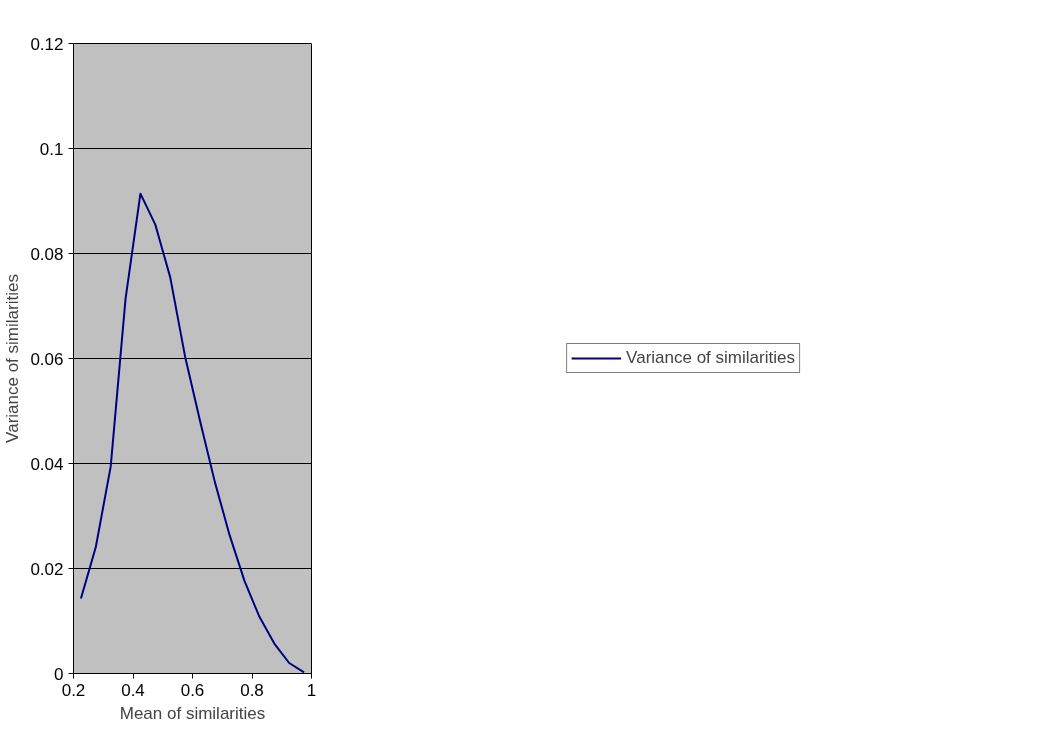  I want to click on x-tick-label: 0.6, so click(192, 690).